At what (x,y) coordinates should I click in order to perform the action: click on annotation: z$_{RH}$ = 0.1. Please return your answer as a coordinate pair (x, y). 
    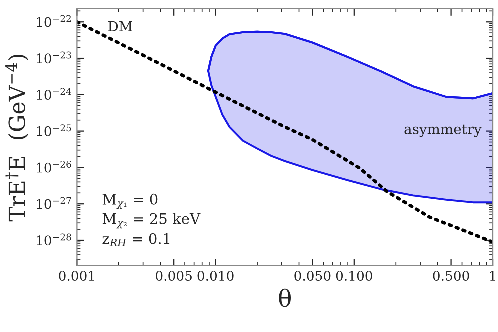
    Looking at the image, I should click on (136, 239).